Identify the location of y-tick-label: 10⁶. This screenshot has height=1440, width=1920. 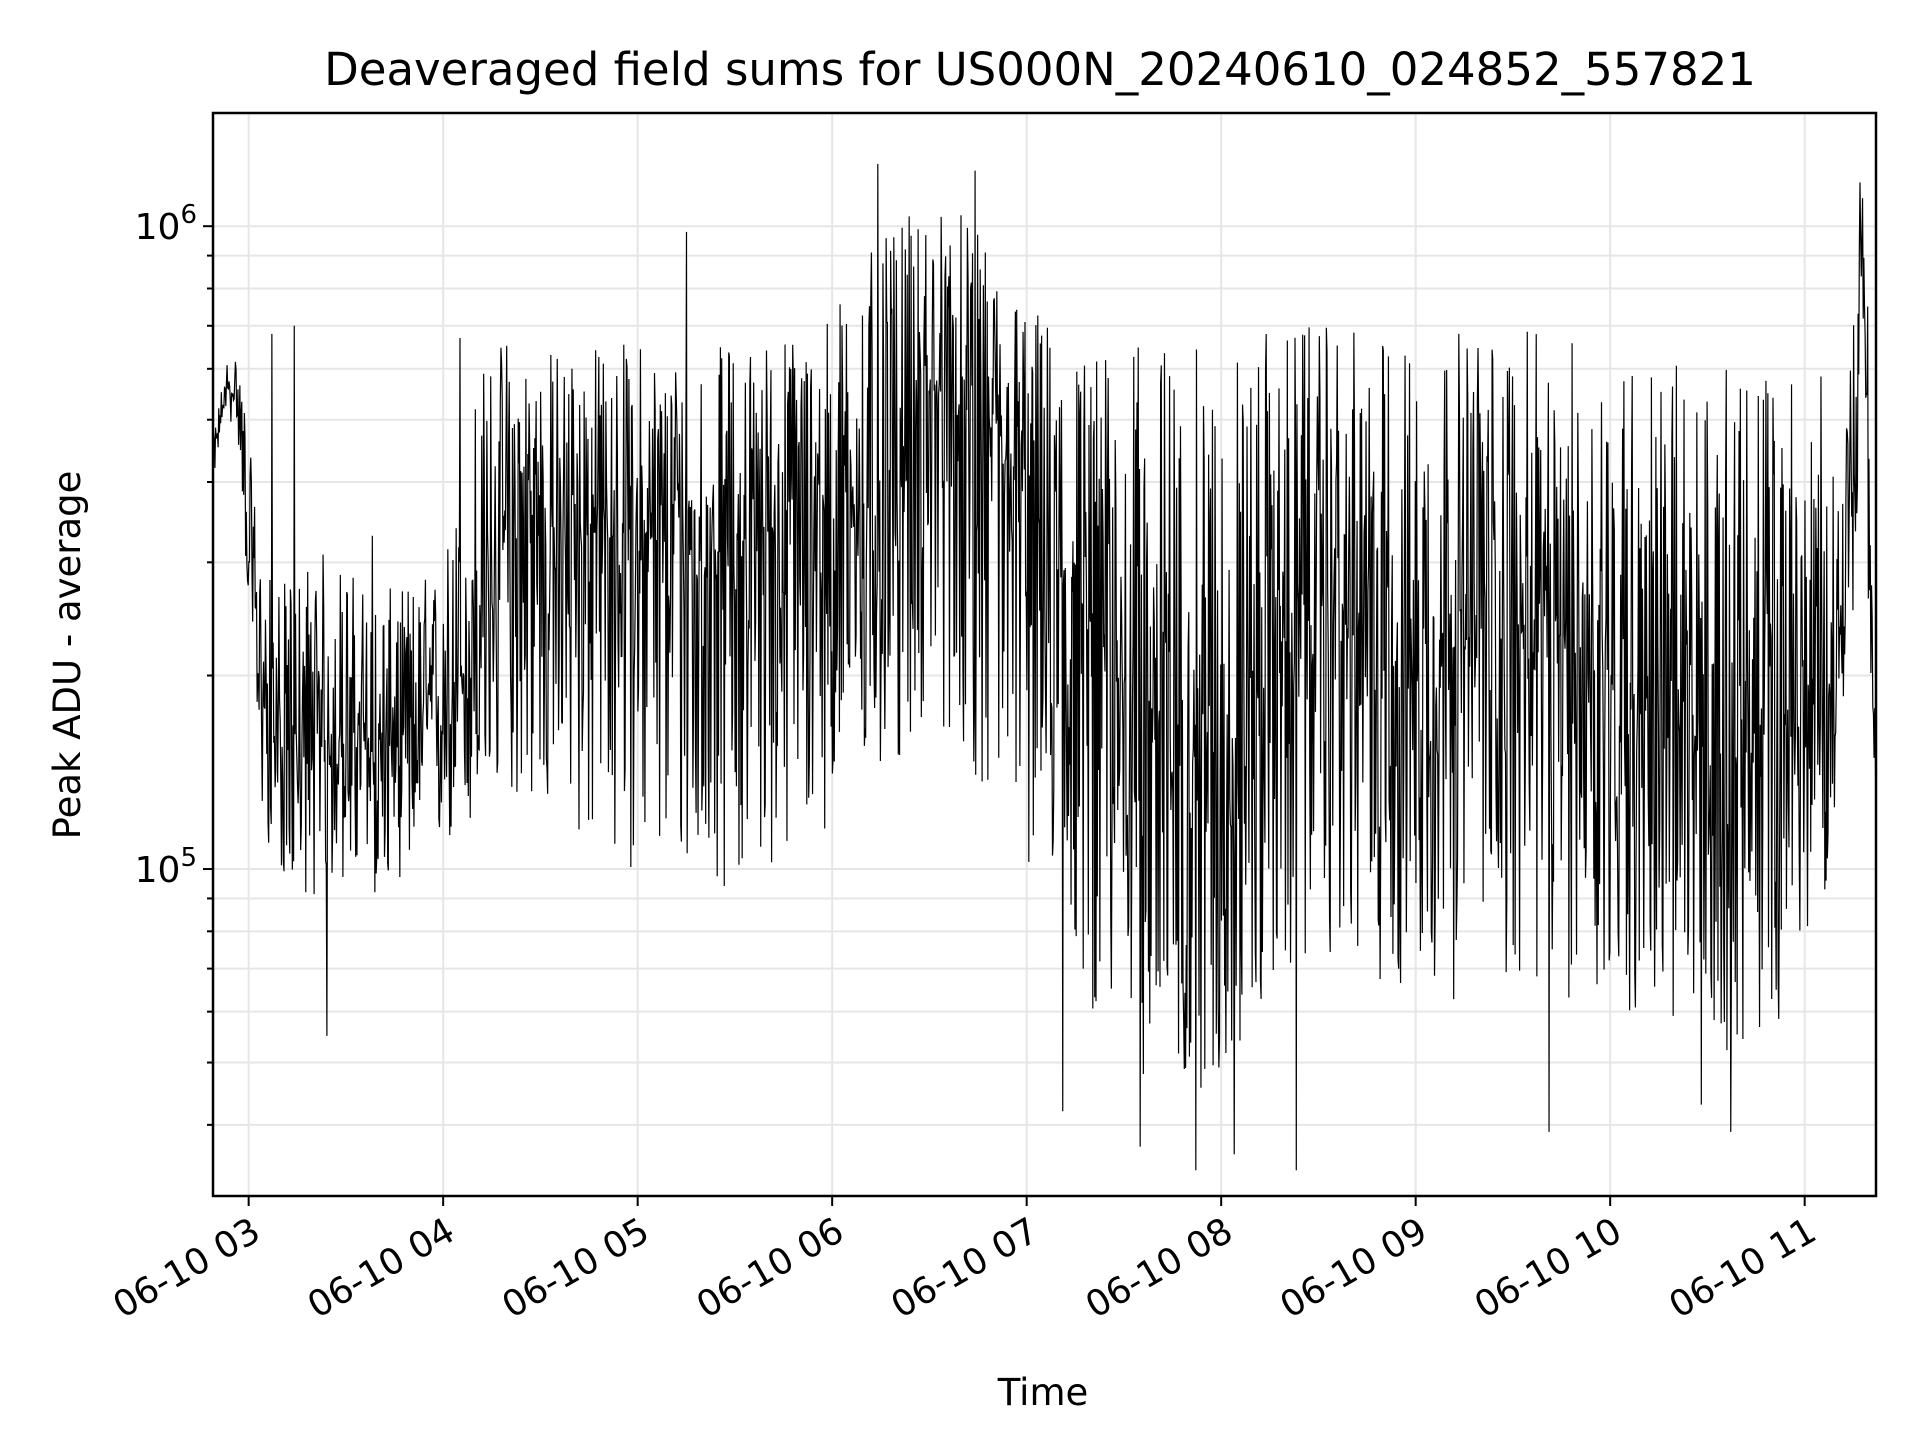
(166, 224).